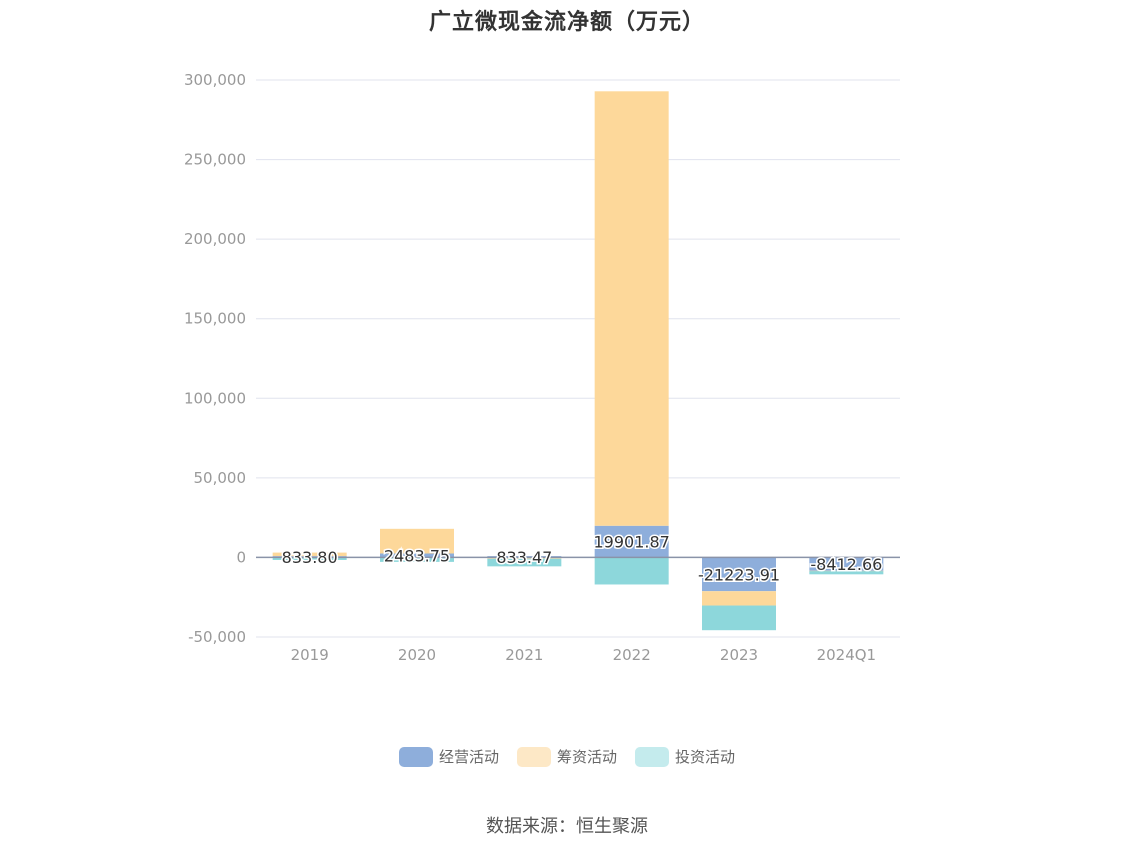  What do you see at coordinates (468, 757) in the screenshot?
I see `legend-label-operating: 经营活动` at bounding box center [468, 757].